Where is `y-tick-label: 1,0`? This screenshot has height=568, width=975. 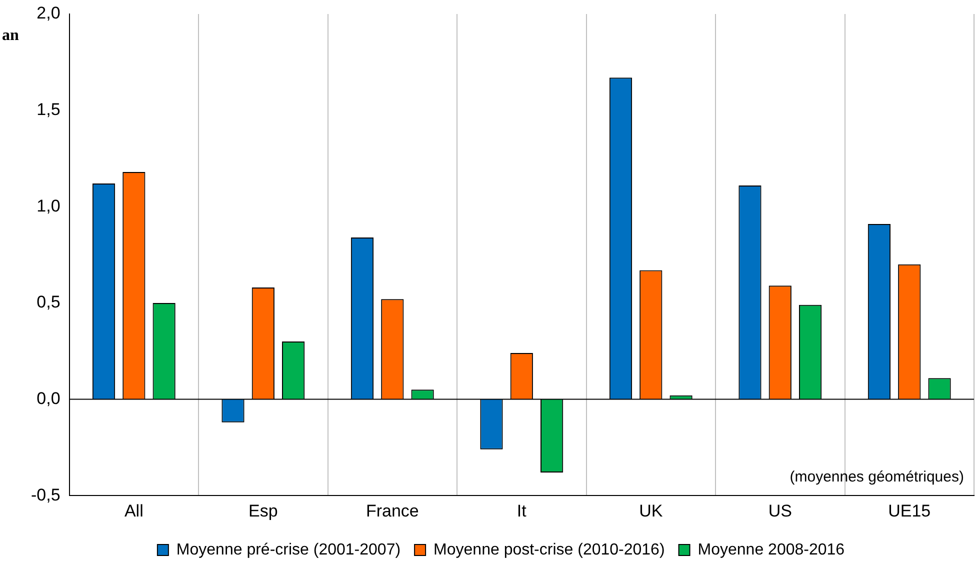 y-tick-label: 1,0 is located at coordinates (48, 206).